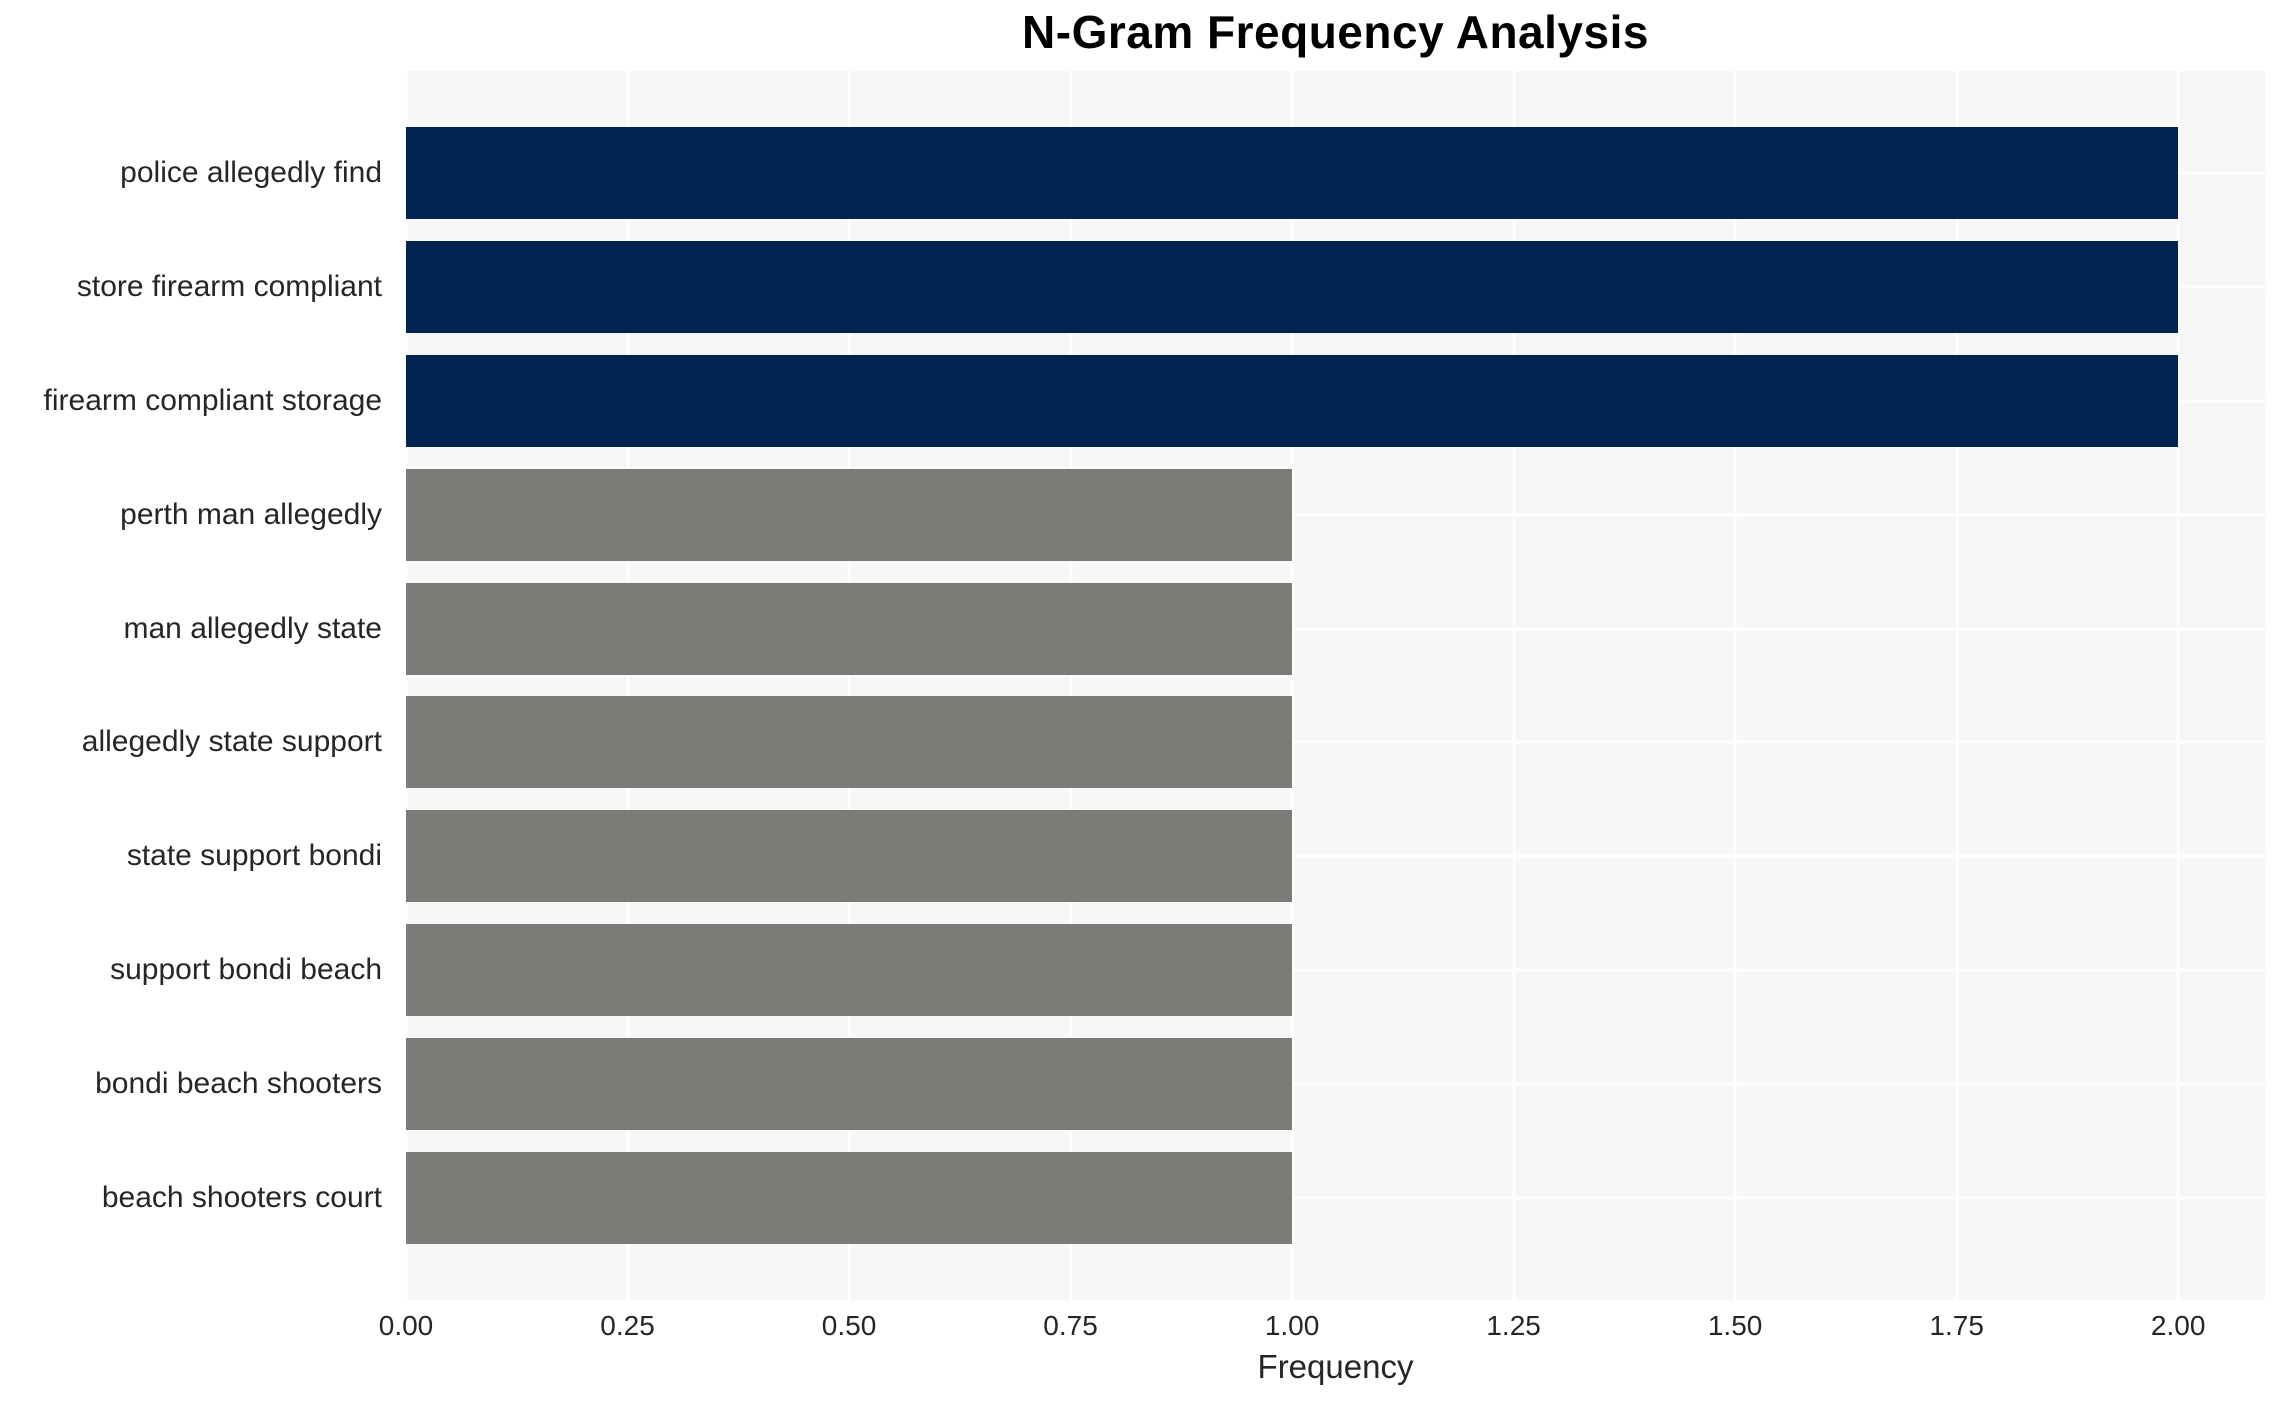 This screenshot has height=1402, width=2285. What do you see at coordinates (849, 1325) in the screenshot?
I see `x-tick-label: 0.50` at bounding box center [849, 1325].